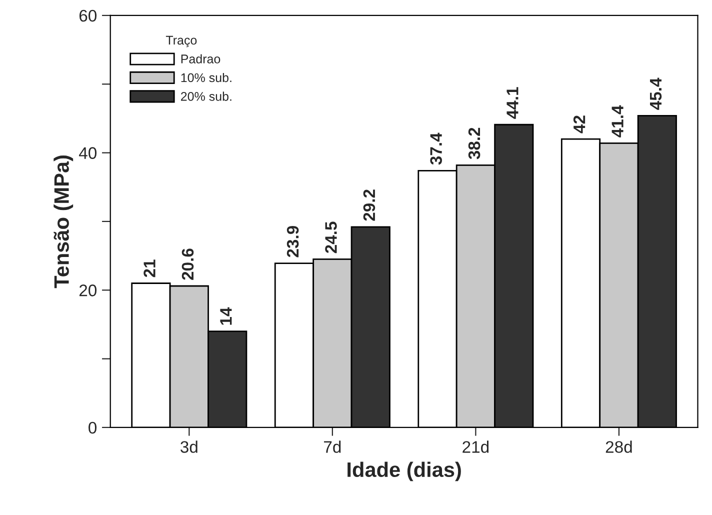  I want to click on legend-label: 10% sub., so click(206, 77).